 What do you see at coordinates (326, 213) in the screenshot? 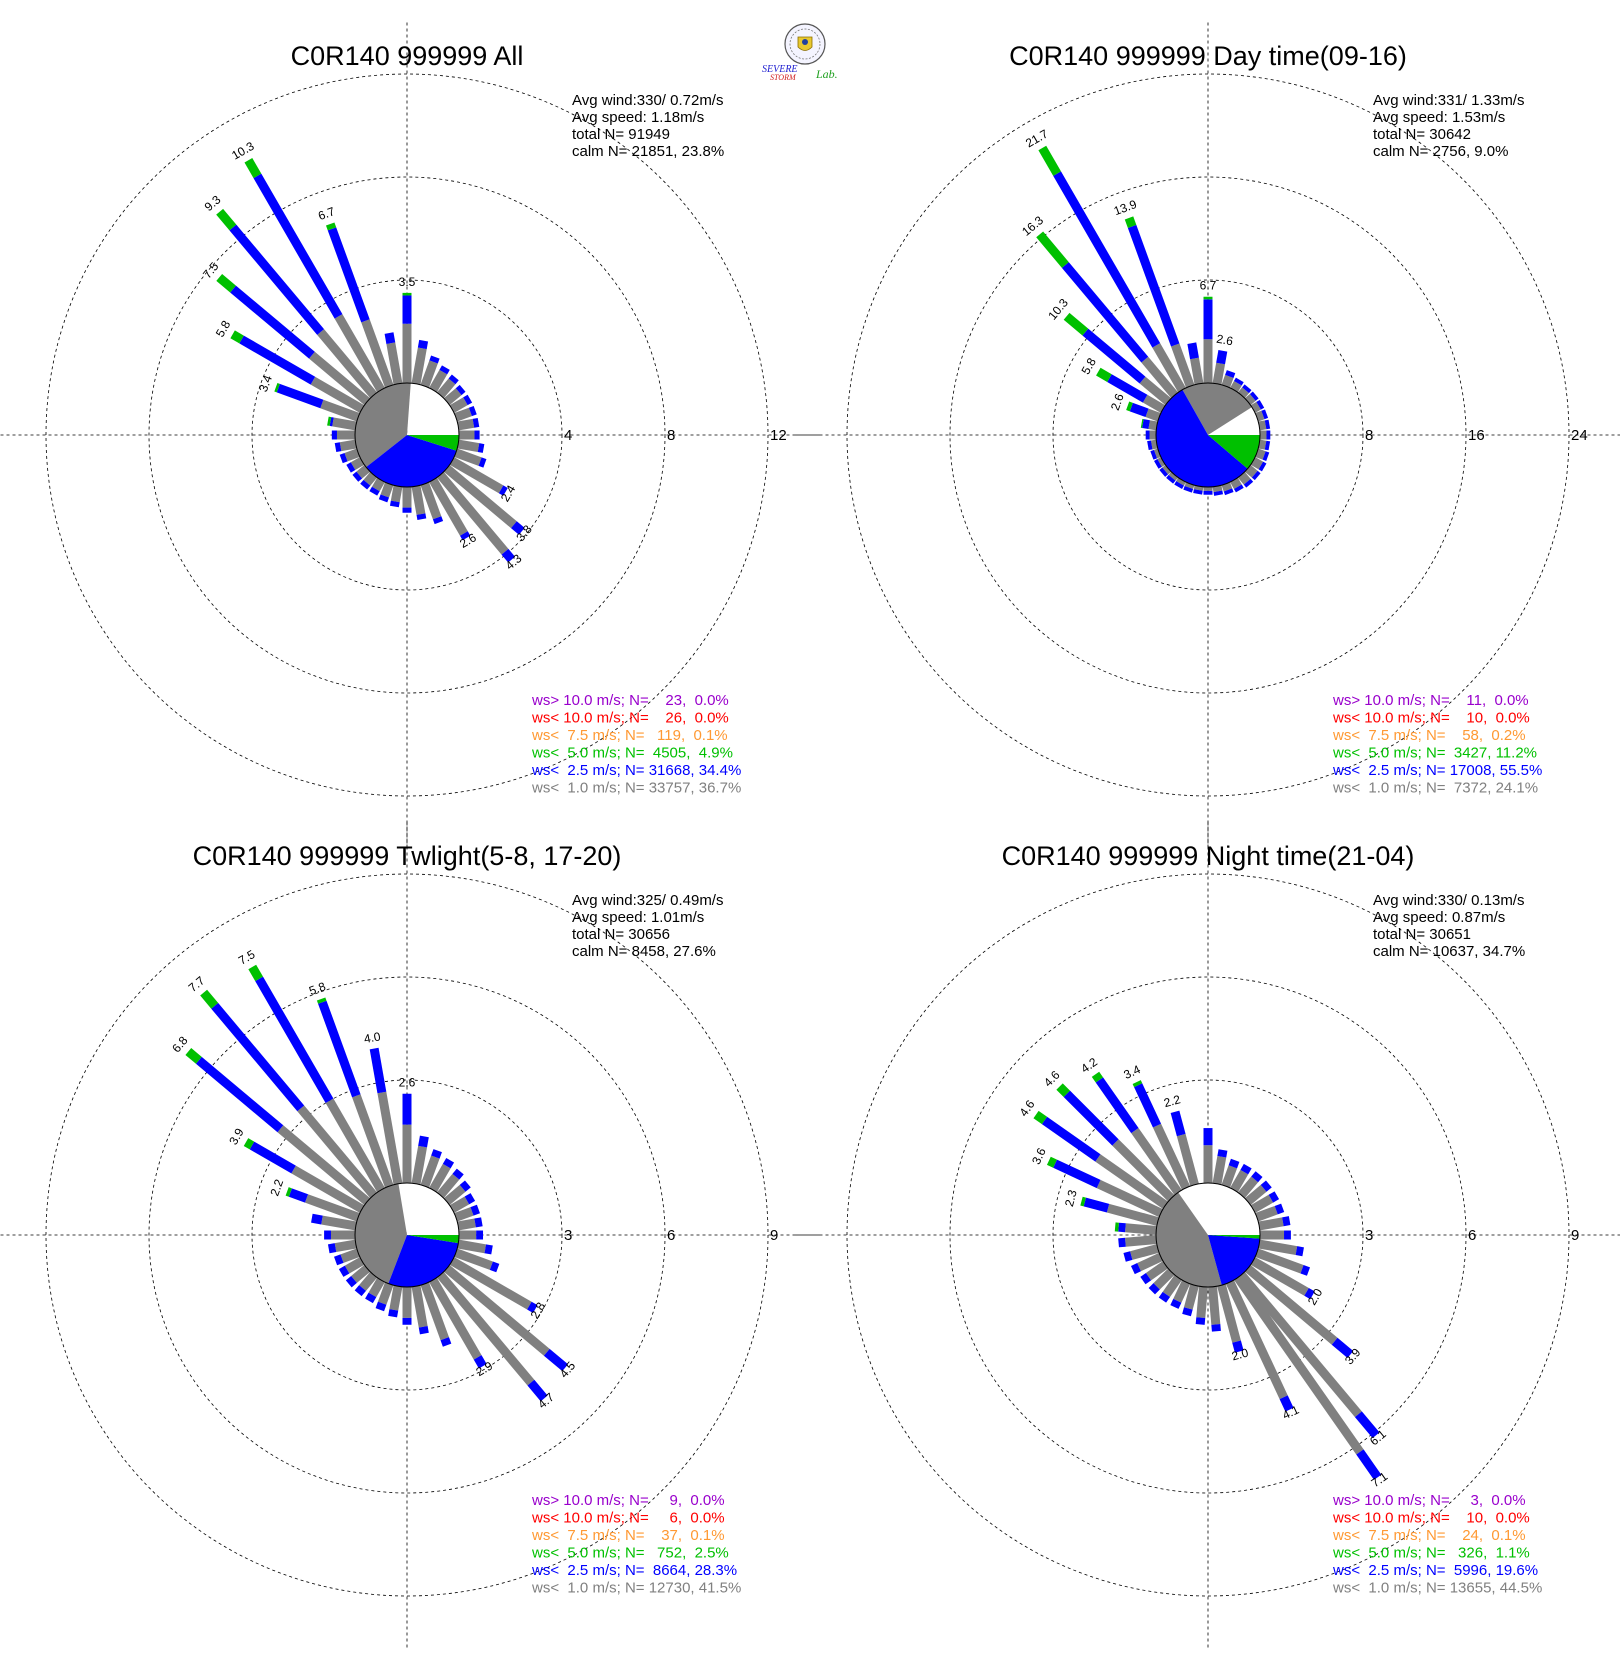
I see `spoke-value-label: 6.7` at bounding box center [326, 213].